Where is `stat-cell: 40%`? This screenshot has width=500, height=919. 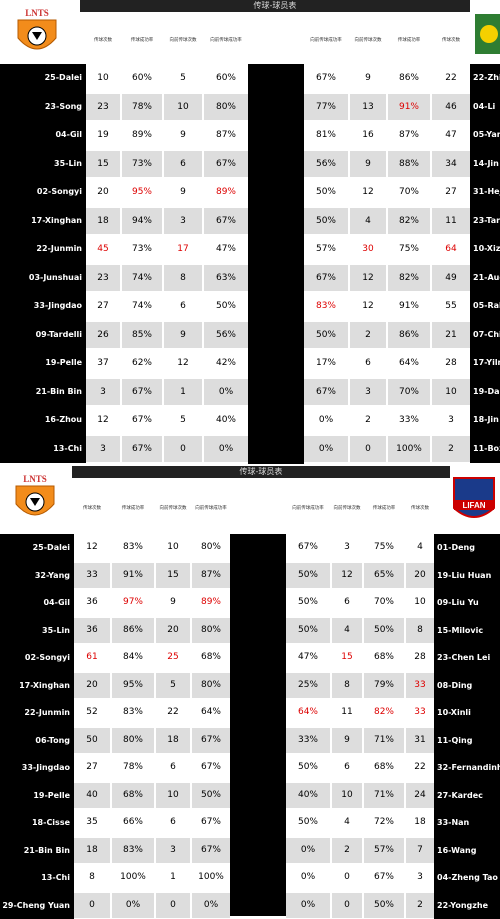
stat-cell: 40% is located at coordinates (308, 796).